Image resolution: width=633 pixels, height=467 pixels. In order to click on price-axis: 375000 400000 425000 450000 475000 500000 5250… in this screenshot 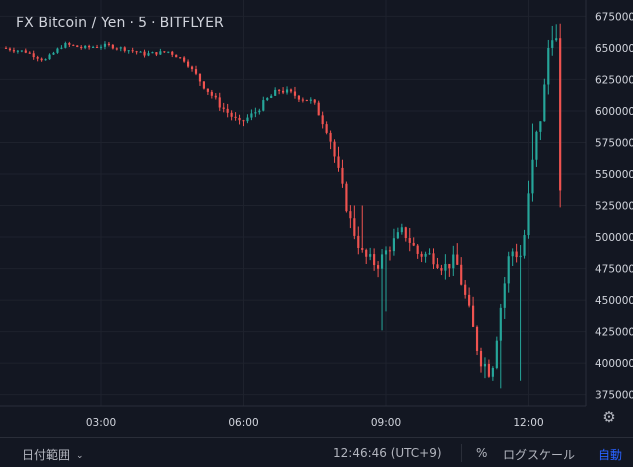, I will do `click(614, 206)`.